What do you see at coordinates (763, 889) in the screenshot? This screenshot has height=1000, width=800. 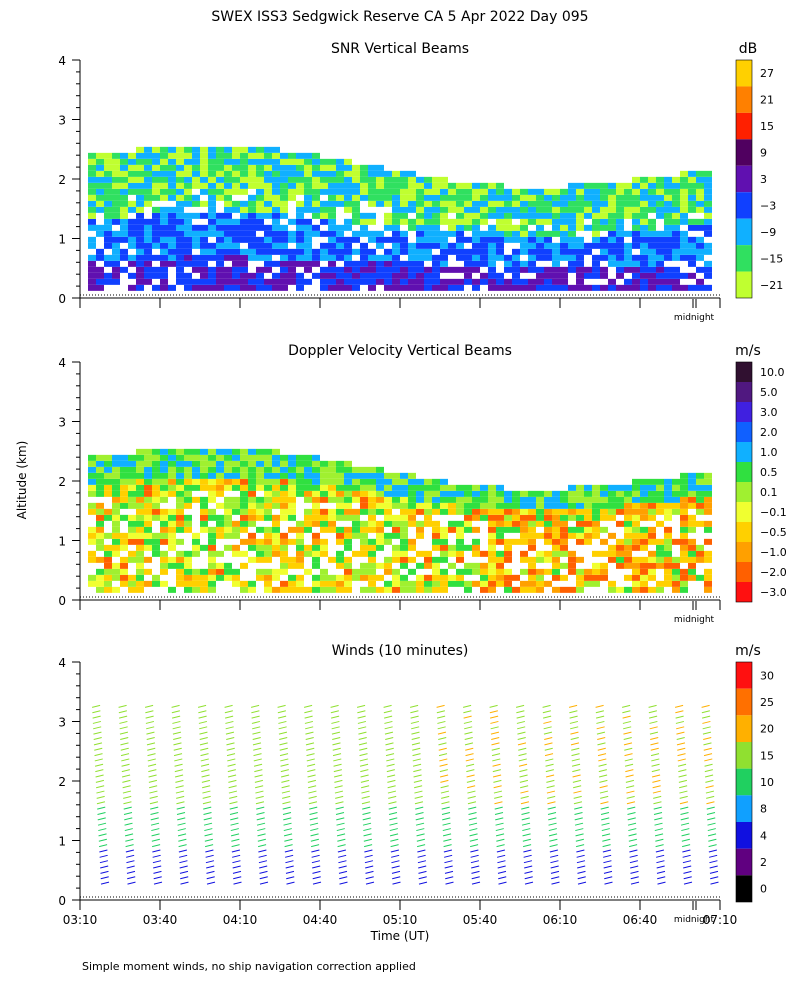 I see `colorbar-label: 0` at bounding box center [763, 889].